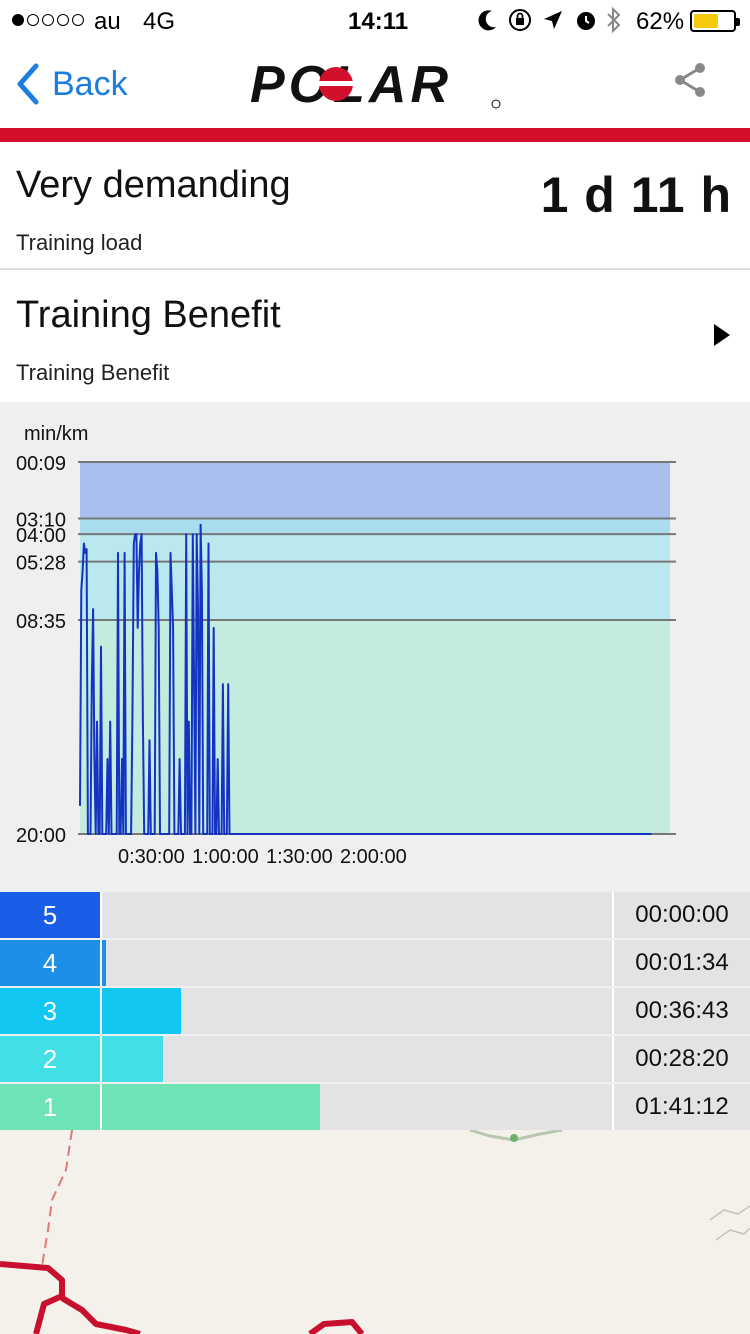  Describe the element at coordinates (636, 195) in the screenshot. I see `recovery-time: 1 d 11 h` at that location.